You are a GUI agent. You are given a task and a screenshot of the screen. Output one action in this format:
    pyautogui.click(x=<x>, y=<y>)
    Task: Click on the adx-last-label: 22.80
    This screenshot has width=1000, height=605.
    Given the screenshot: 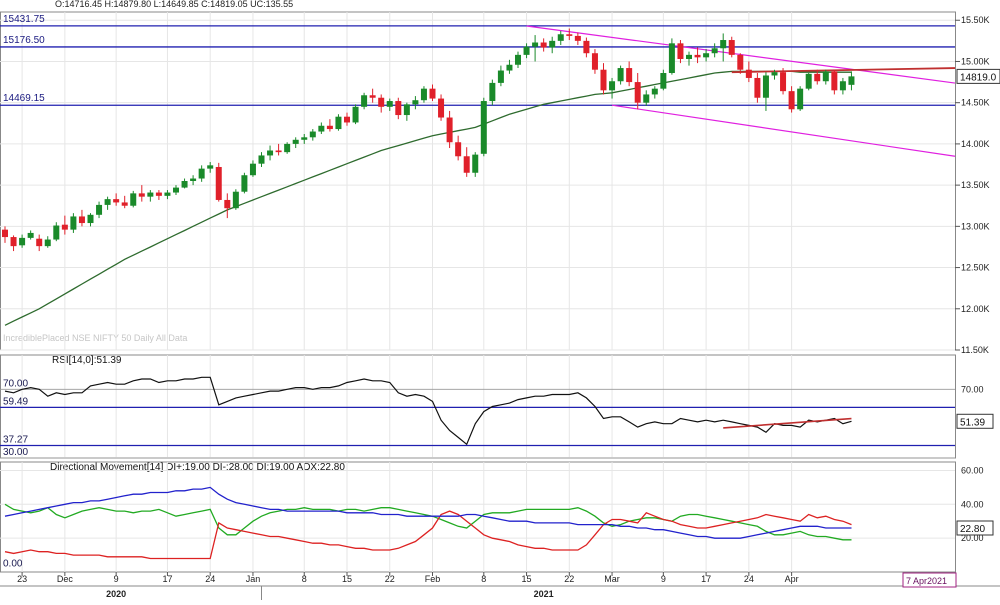 What is the action you would take?
    pyautogui.click(x=972, y=529)
    